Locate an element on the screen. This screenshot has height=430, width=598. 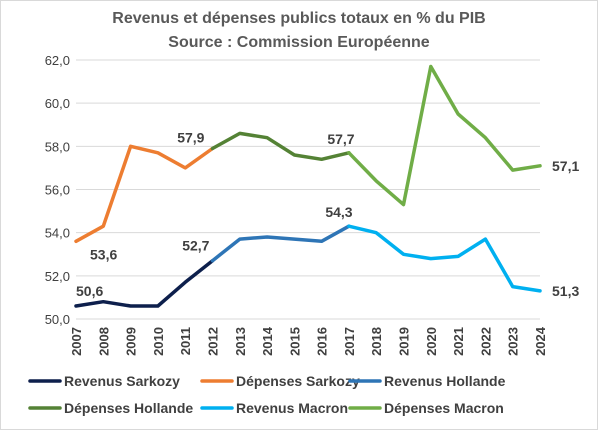
legend-label: Revenus Hollande is located at coordinates (445, 381).